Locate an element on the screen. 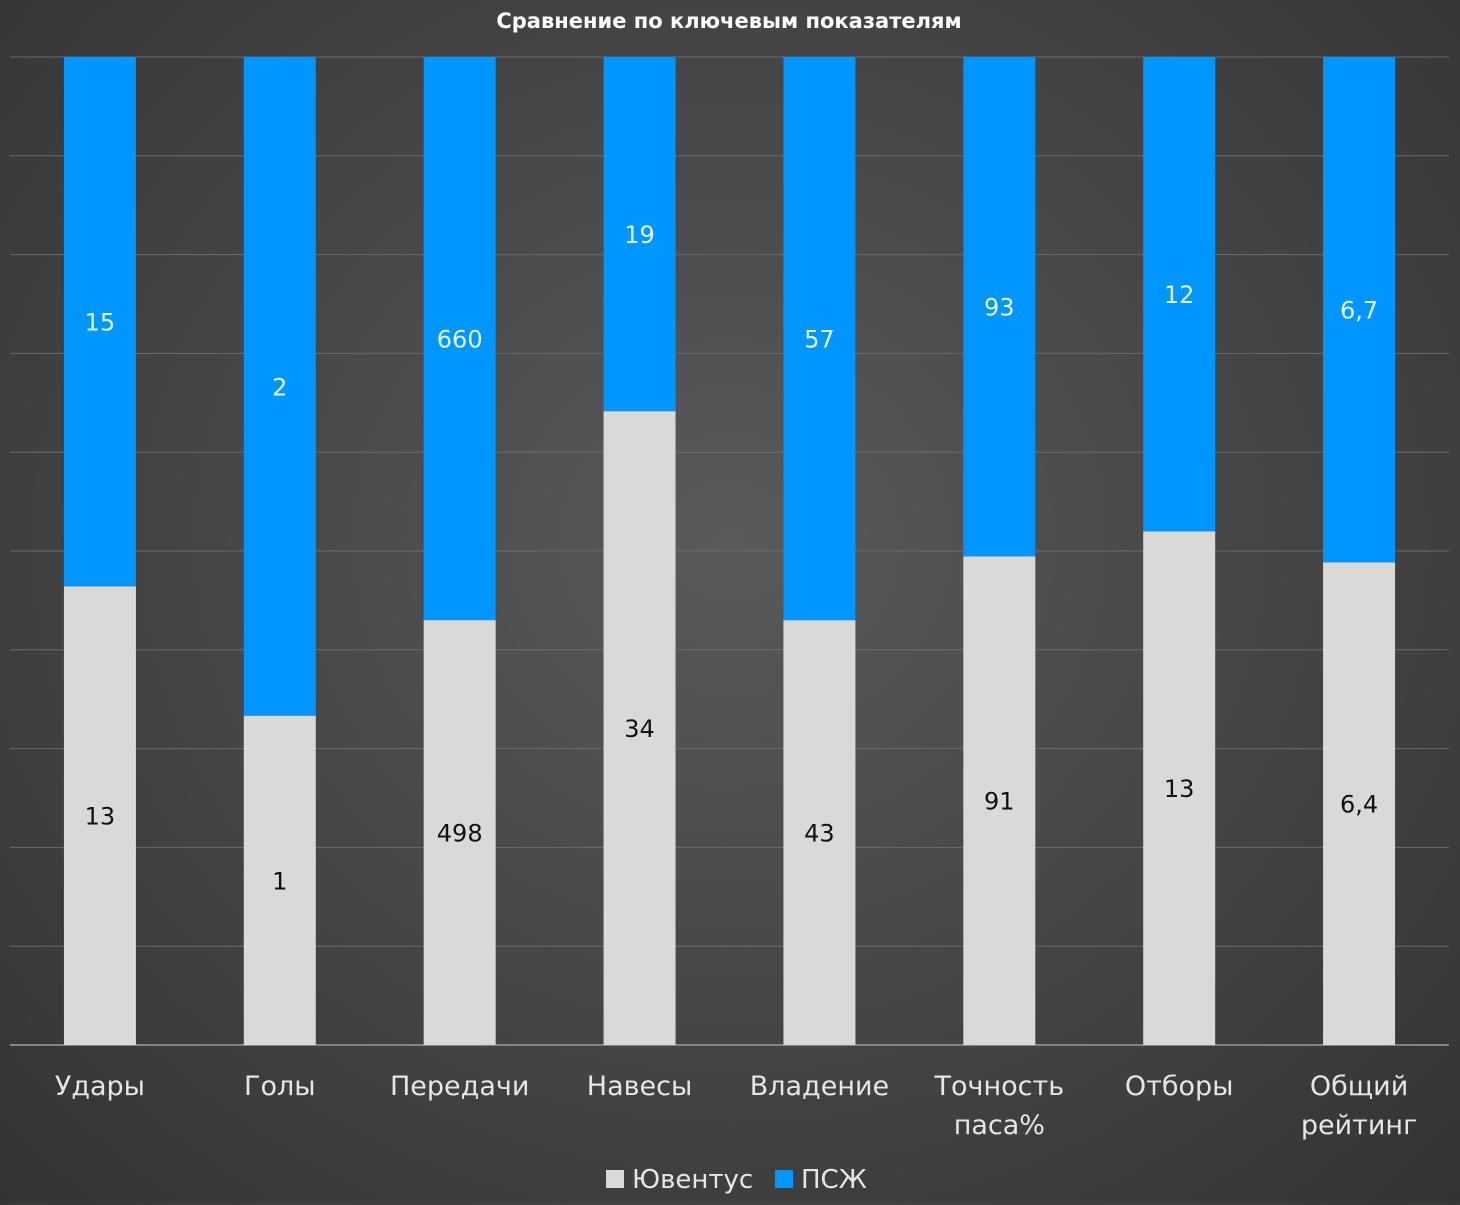 The image size is (1460, 1205). legend-label: Ювентус is located at coordinates (692, 1180).